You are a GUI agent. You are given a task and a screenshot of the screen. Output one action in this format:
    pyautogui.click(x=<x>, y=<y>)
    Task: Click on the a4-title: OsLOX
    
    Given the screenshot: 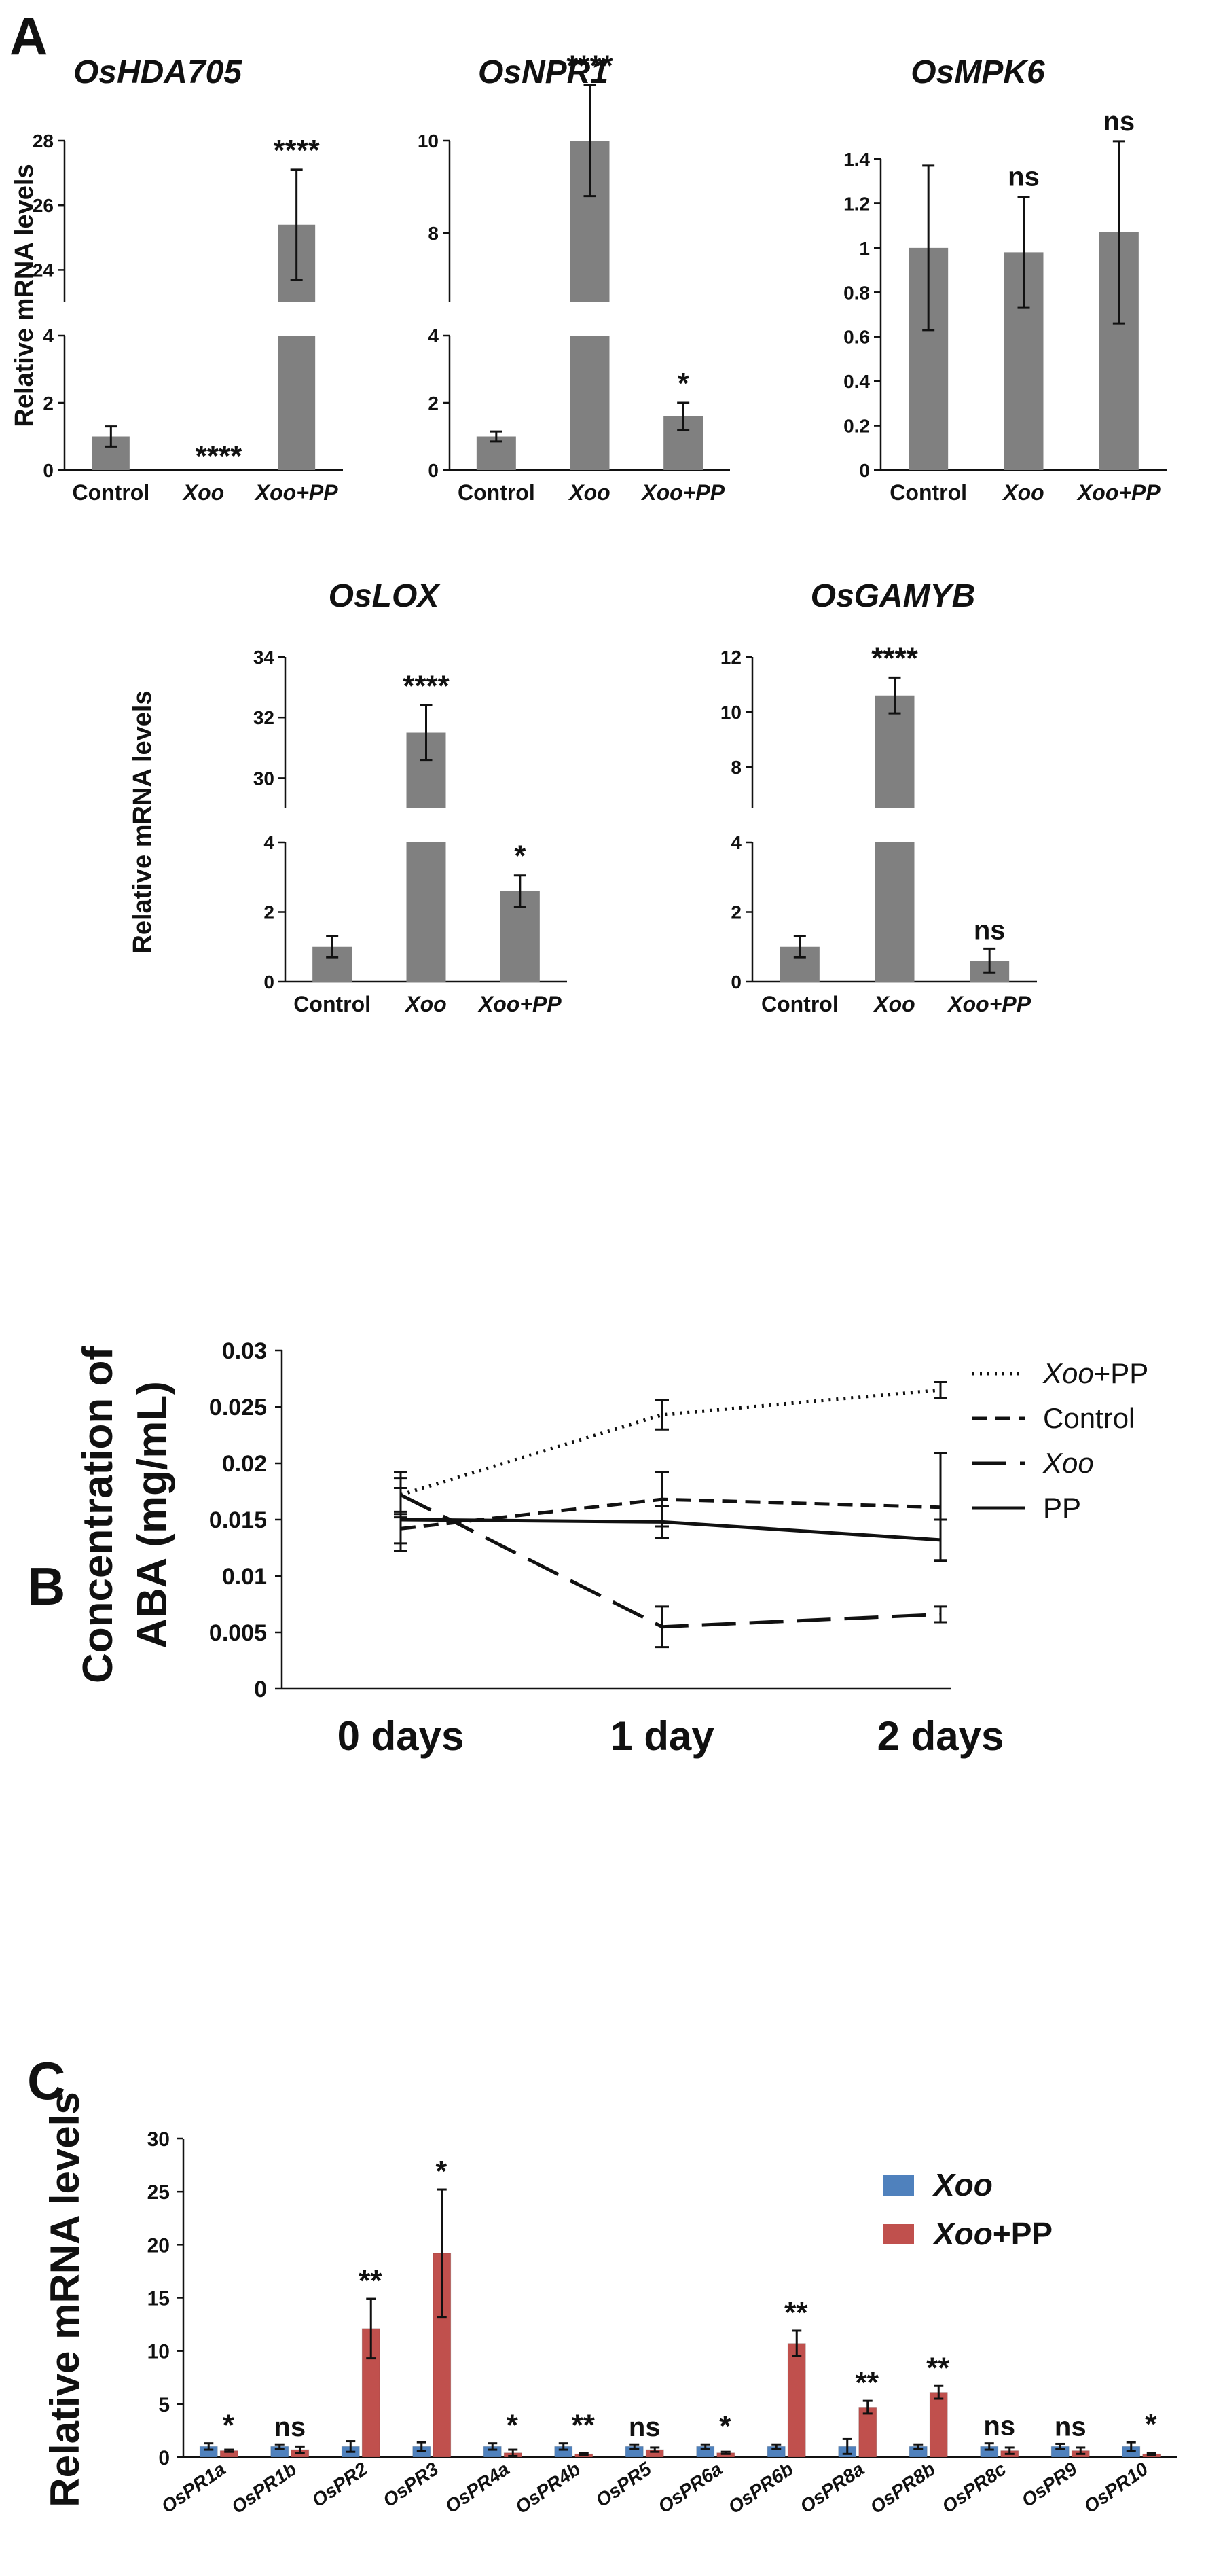 What is the action you would take?
    pyautogui.click(x=385, y=596)
    